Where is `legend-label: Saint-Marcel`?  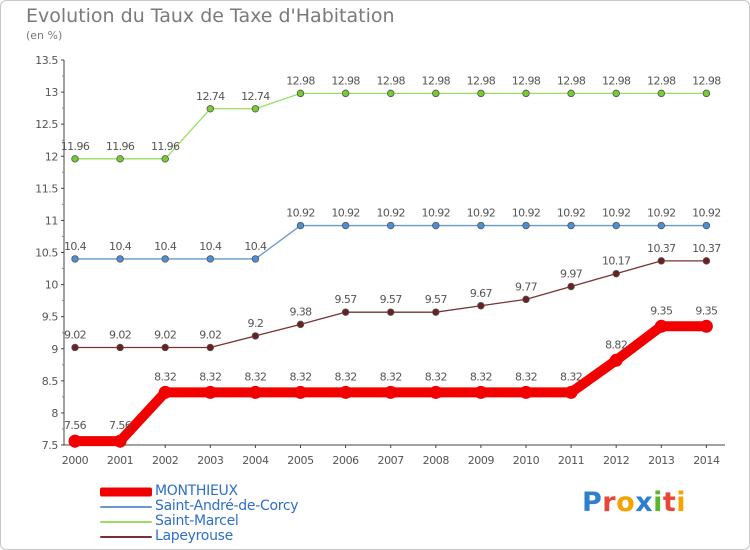 legend-label: Saint-Marcel is located at coordinates (197, 521).